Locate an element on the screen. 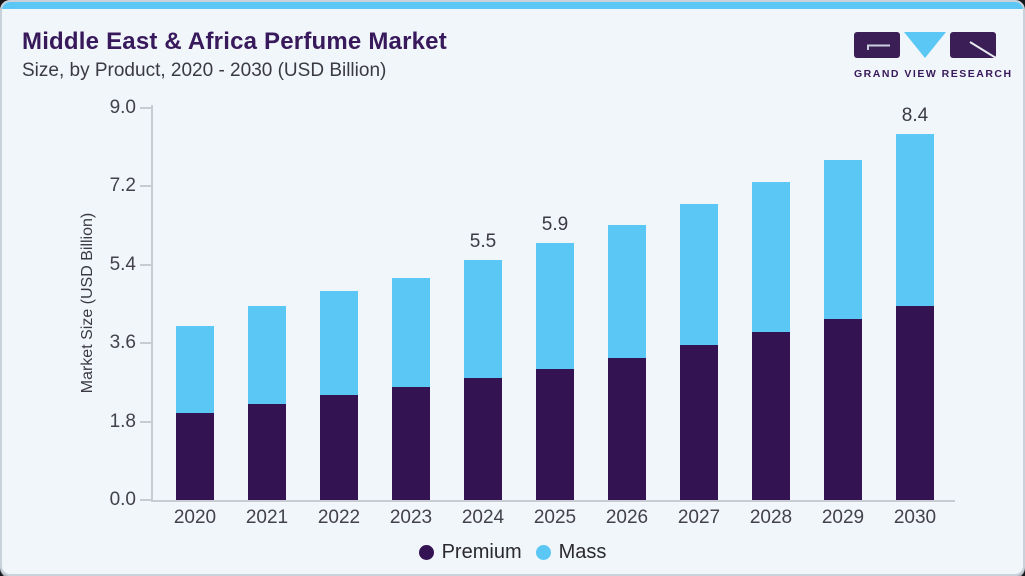  page-title: Middle East & Africa Perfume Market is located at coordinates (234, 41).